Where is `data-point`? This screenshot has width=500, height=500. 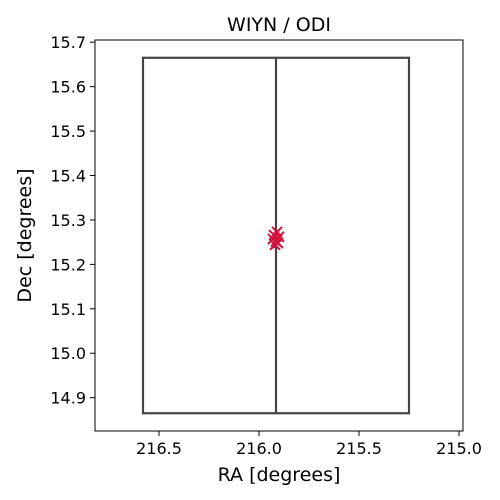
data-point is located at coordinates (275, 245).